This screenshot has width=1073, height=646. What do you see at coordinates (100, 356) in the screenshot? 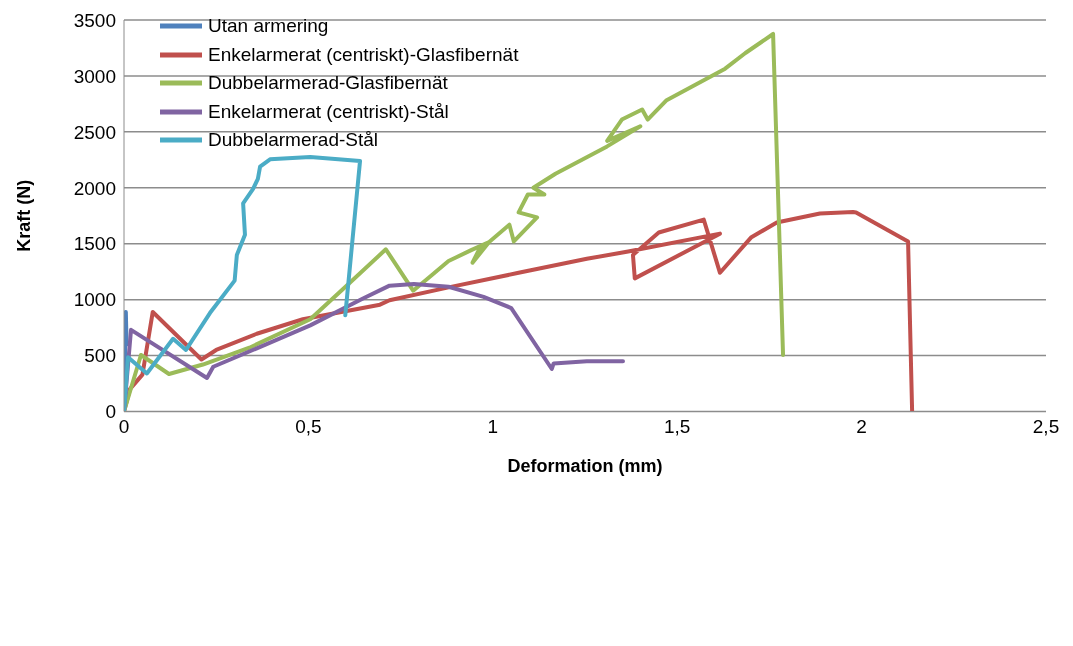
I see `y-tick-label: 500` at bounding box center [100, 356].